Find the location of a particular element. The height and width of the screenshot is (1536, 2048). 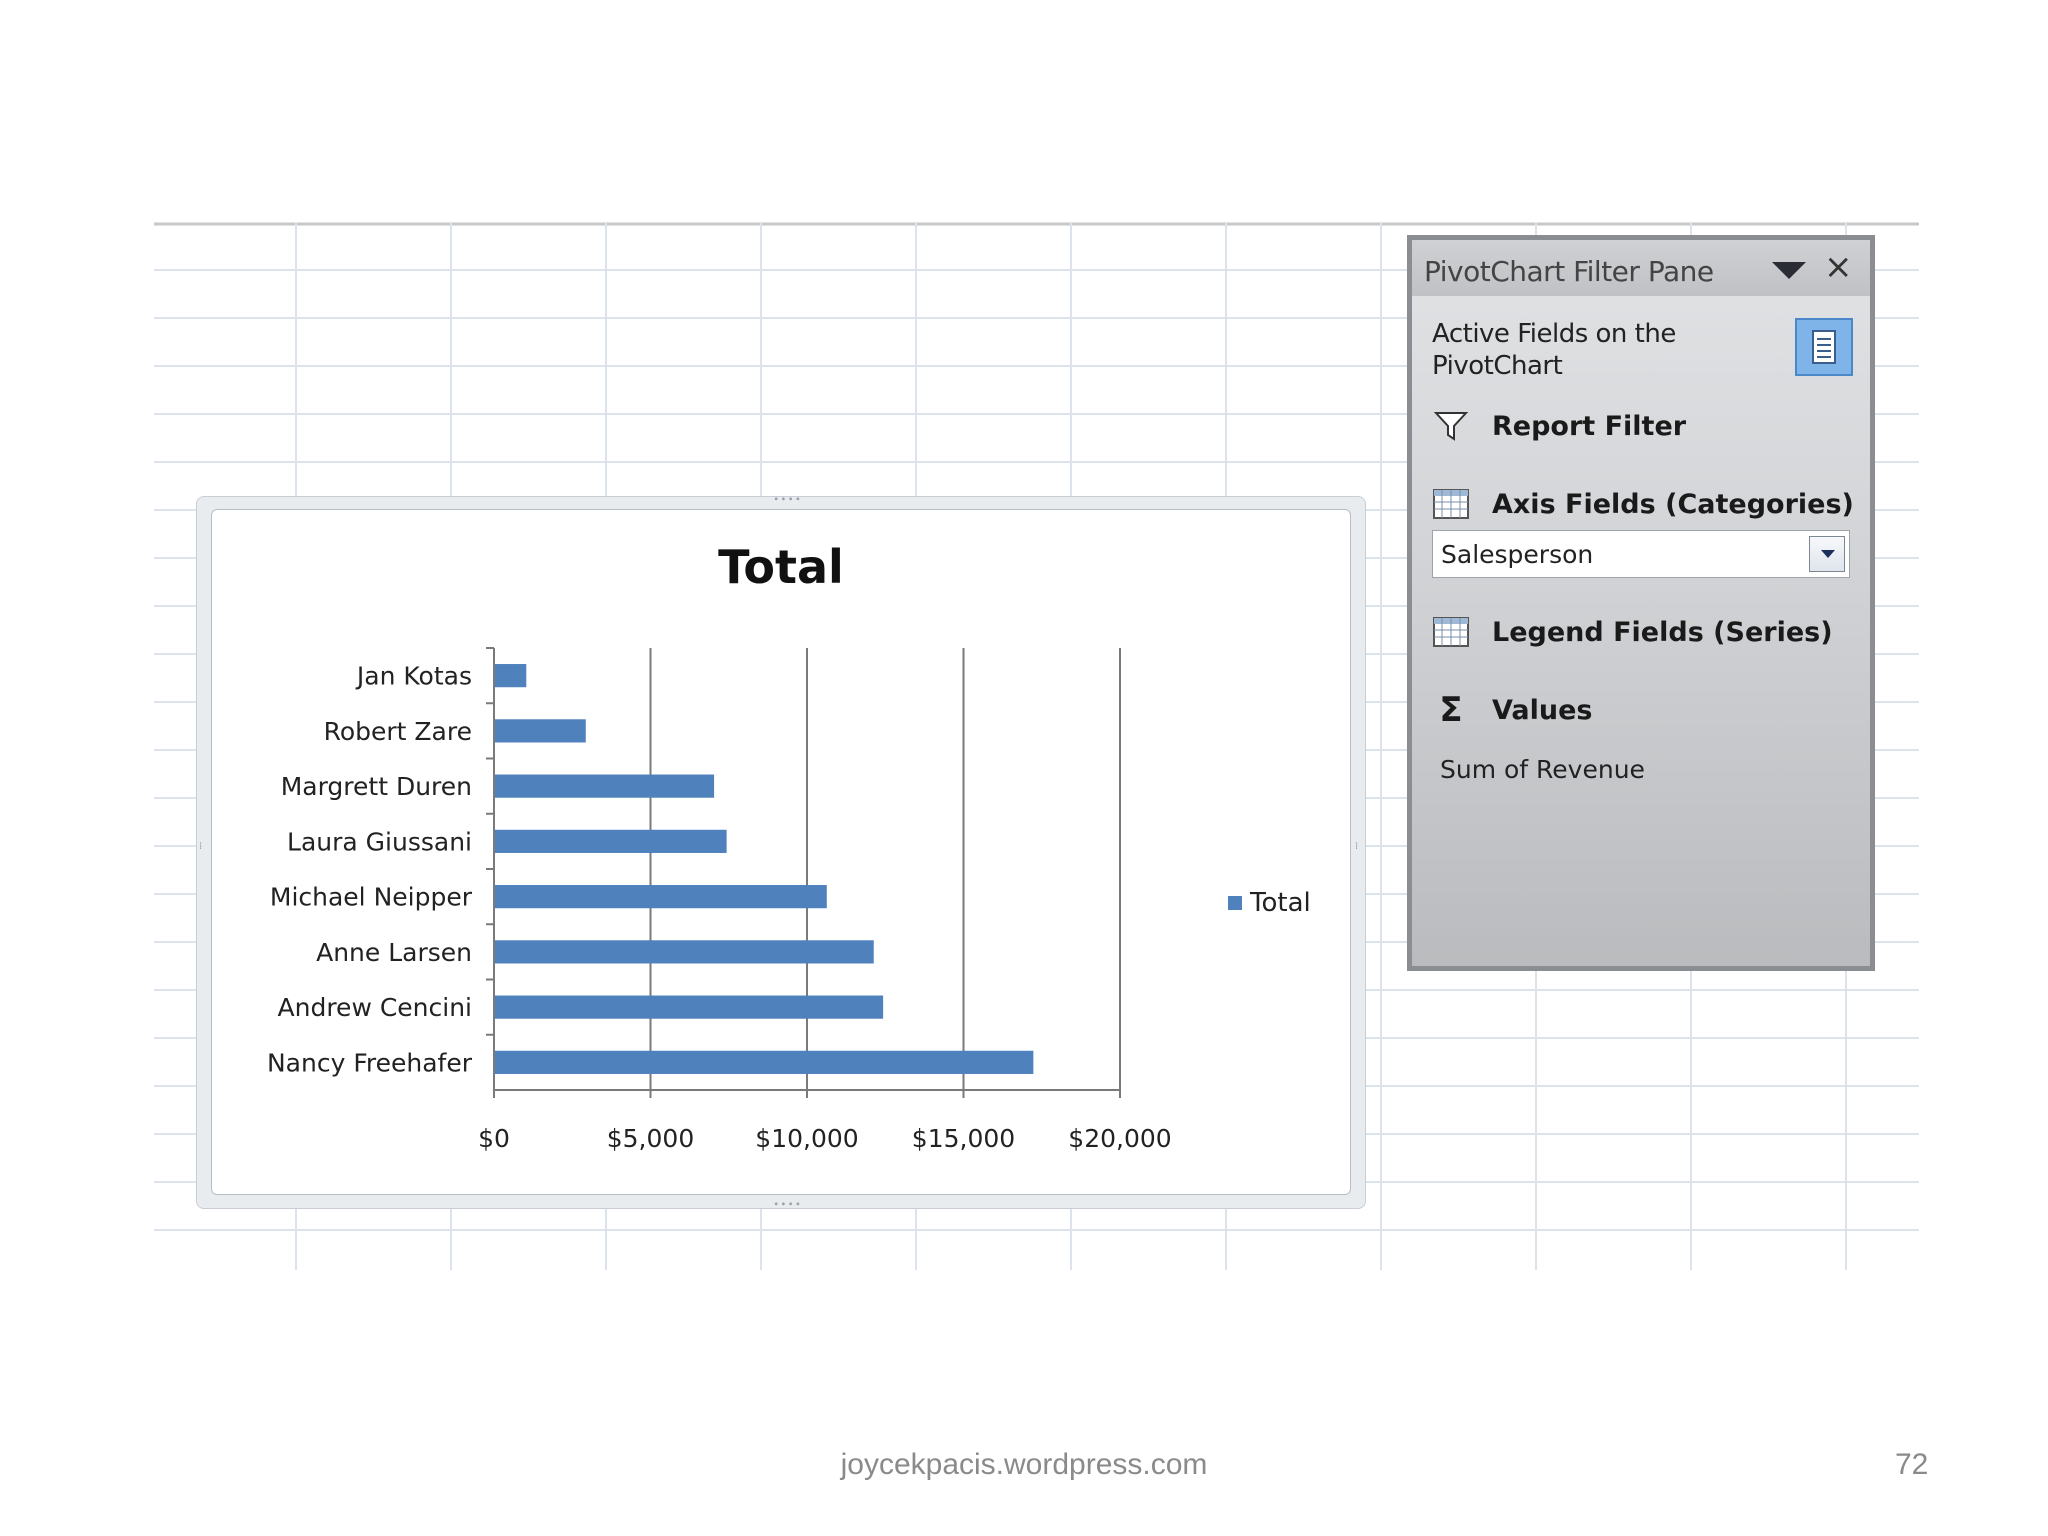

page-number: 72 is located at coordinates (1912, 1464).